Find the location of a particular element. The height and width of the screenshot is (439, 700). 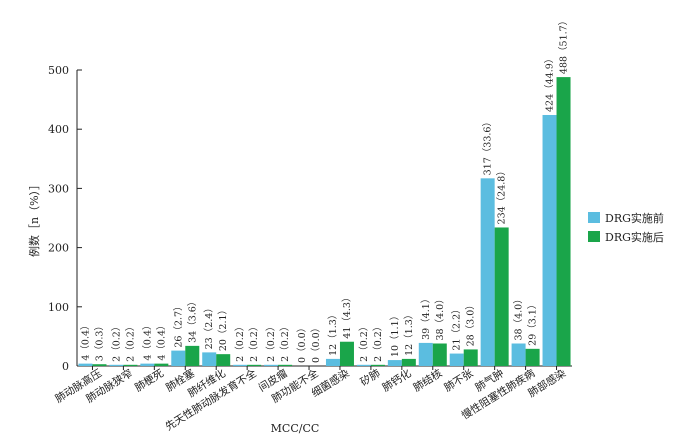

y-tick-label: 300 is located at coordinates (58, 188).